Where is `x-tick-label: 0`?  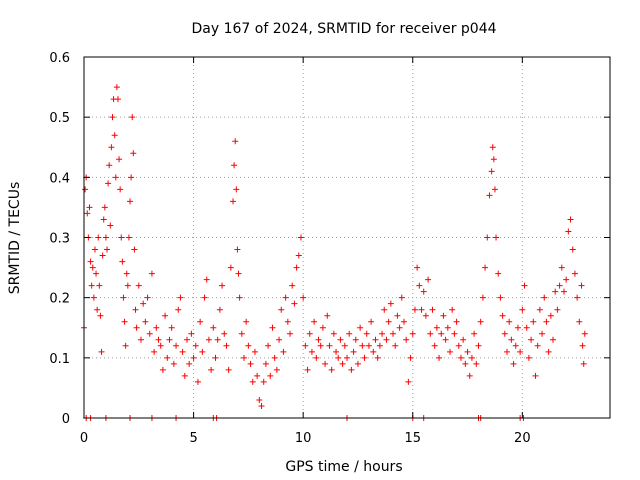 x-tick-label: 0 is located at coordinates (84, 438).